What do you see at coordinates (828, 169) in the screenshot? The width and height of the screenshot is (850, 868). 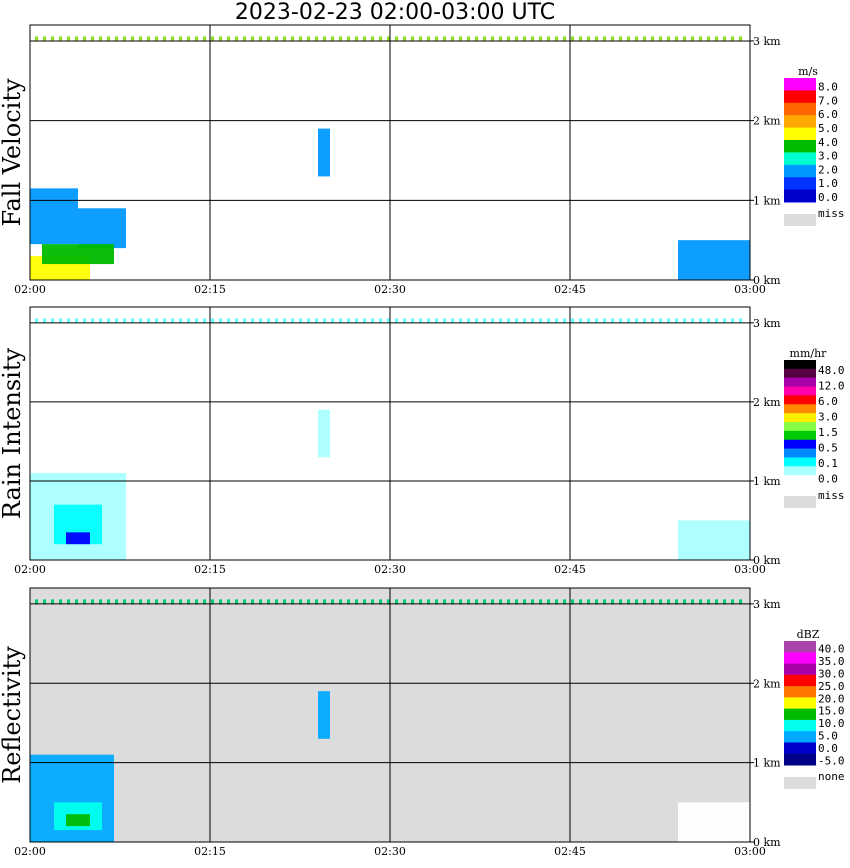 I see `colorbar-label: 2.0` at bounding box center [828, 169].